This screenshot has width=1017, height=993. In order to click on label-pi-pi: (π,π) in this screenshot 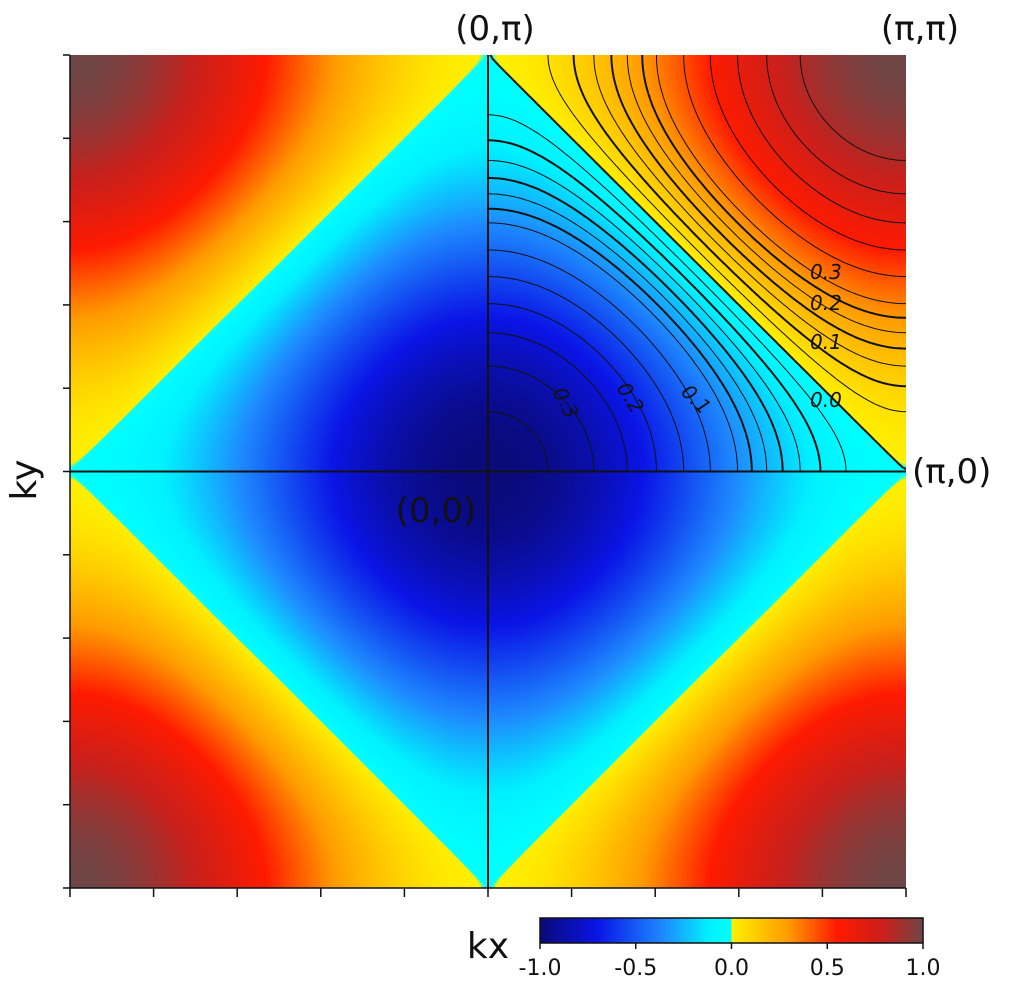, I will do `click(920, 29)`.